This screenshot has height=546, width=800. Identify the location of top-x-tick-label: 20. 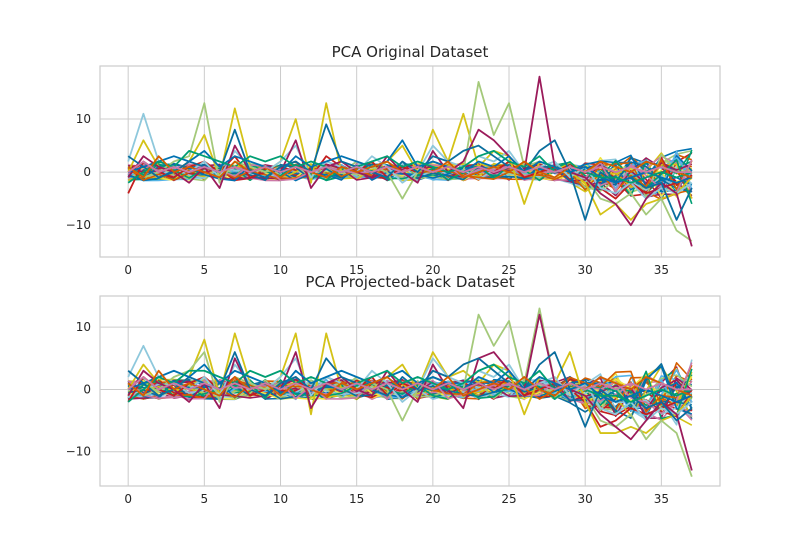
(432, 270).